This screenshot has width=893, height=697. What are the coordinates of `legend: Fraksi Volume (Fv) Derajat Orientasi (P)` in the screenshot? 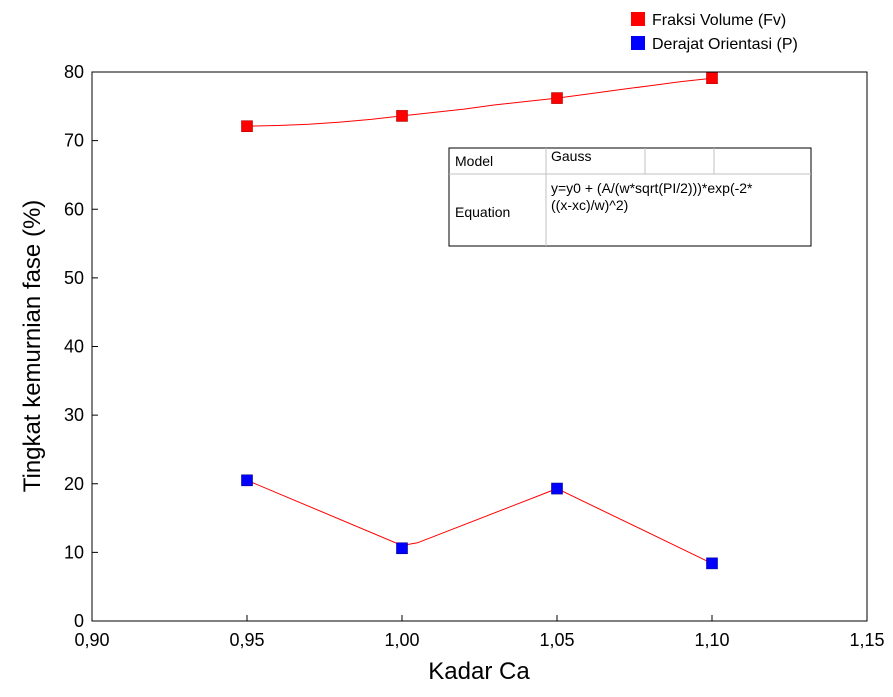 It's located at (714, 32).